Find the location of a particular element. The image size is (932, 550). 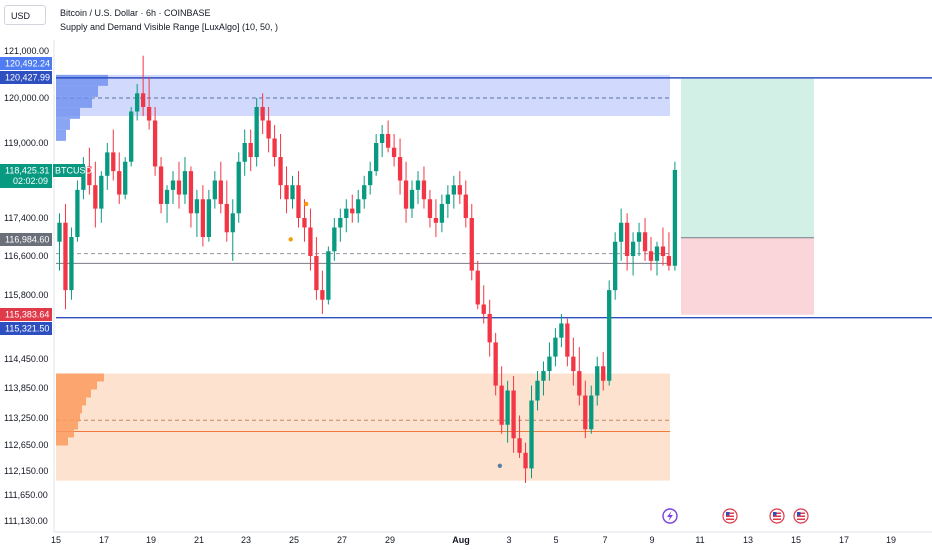

price-label: 120,427.99 is located at coordinates (26, 77).